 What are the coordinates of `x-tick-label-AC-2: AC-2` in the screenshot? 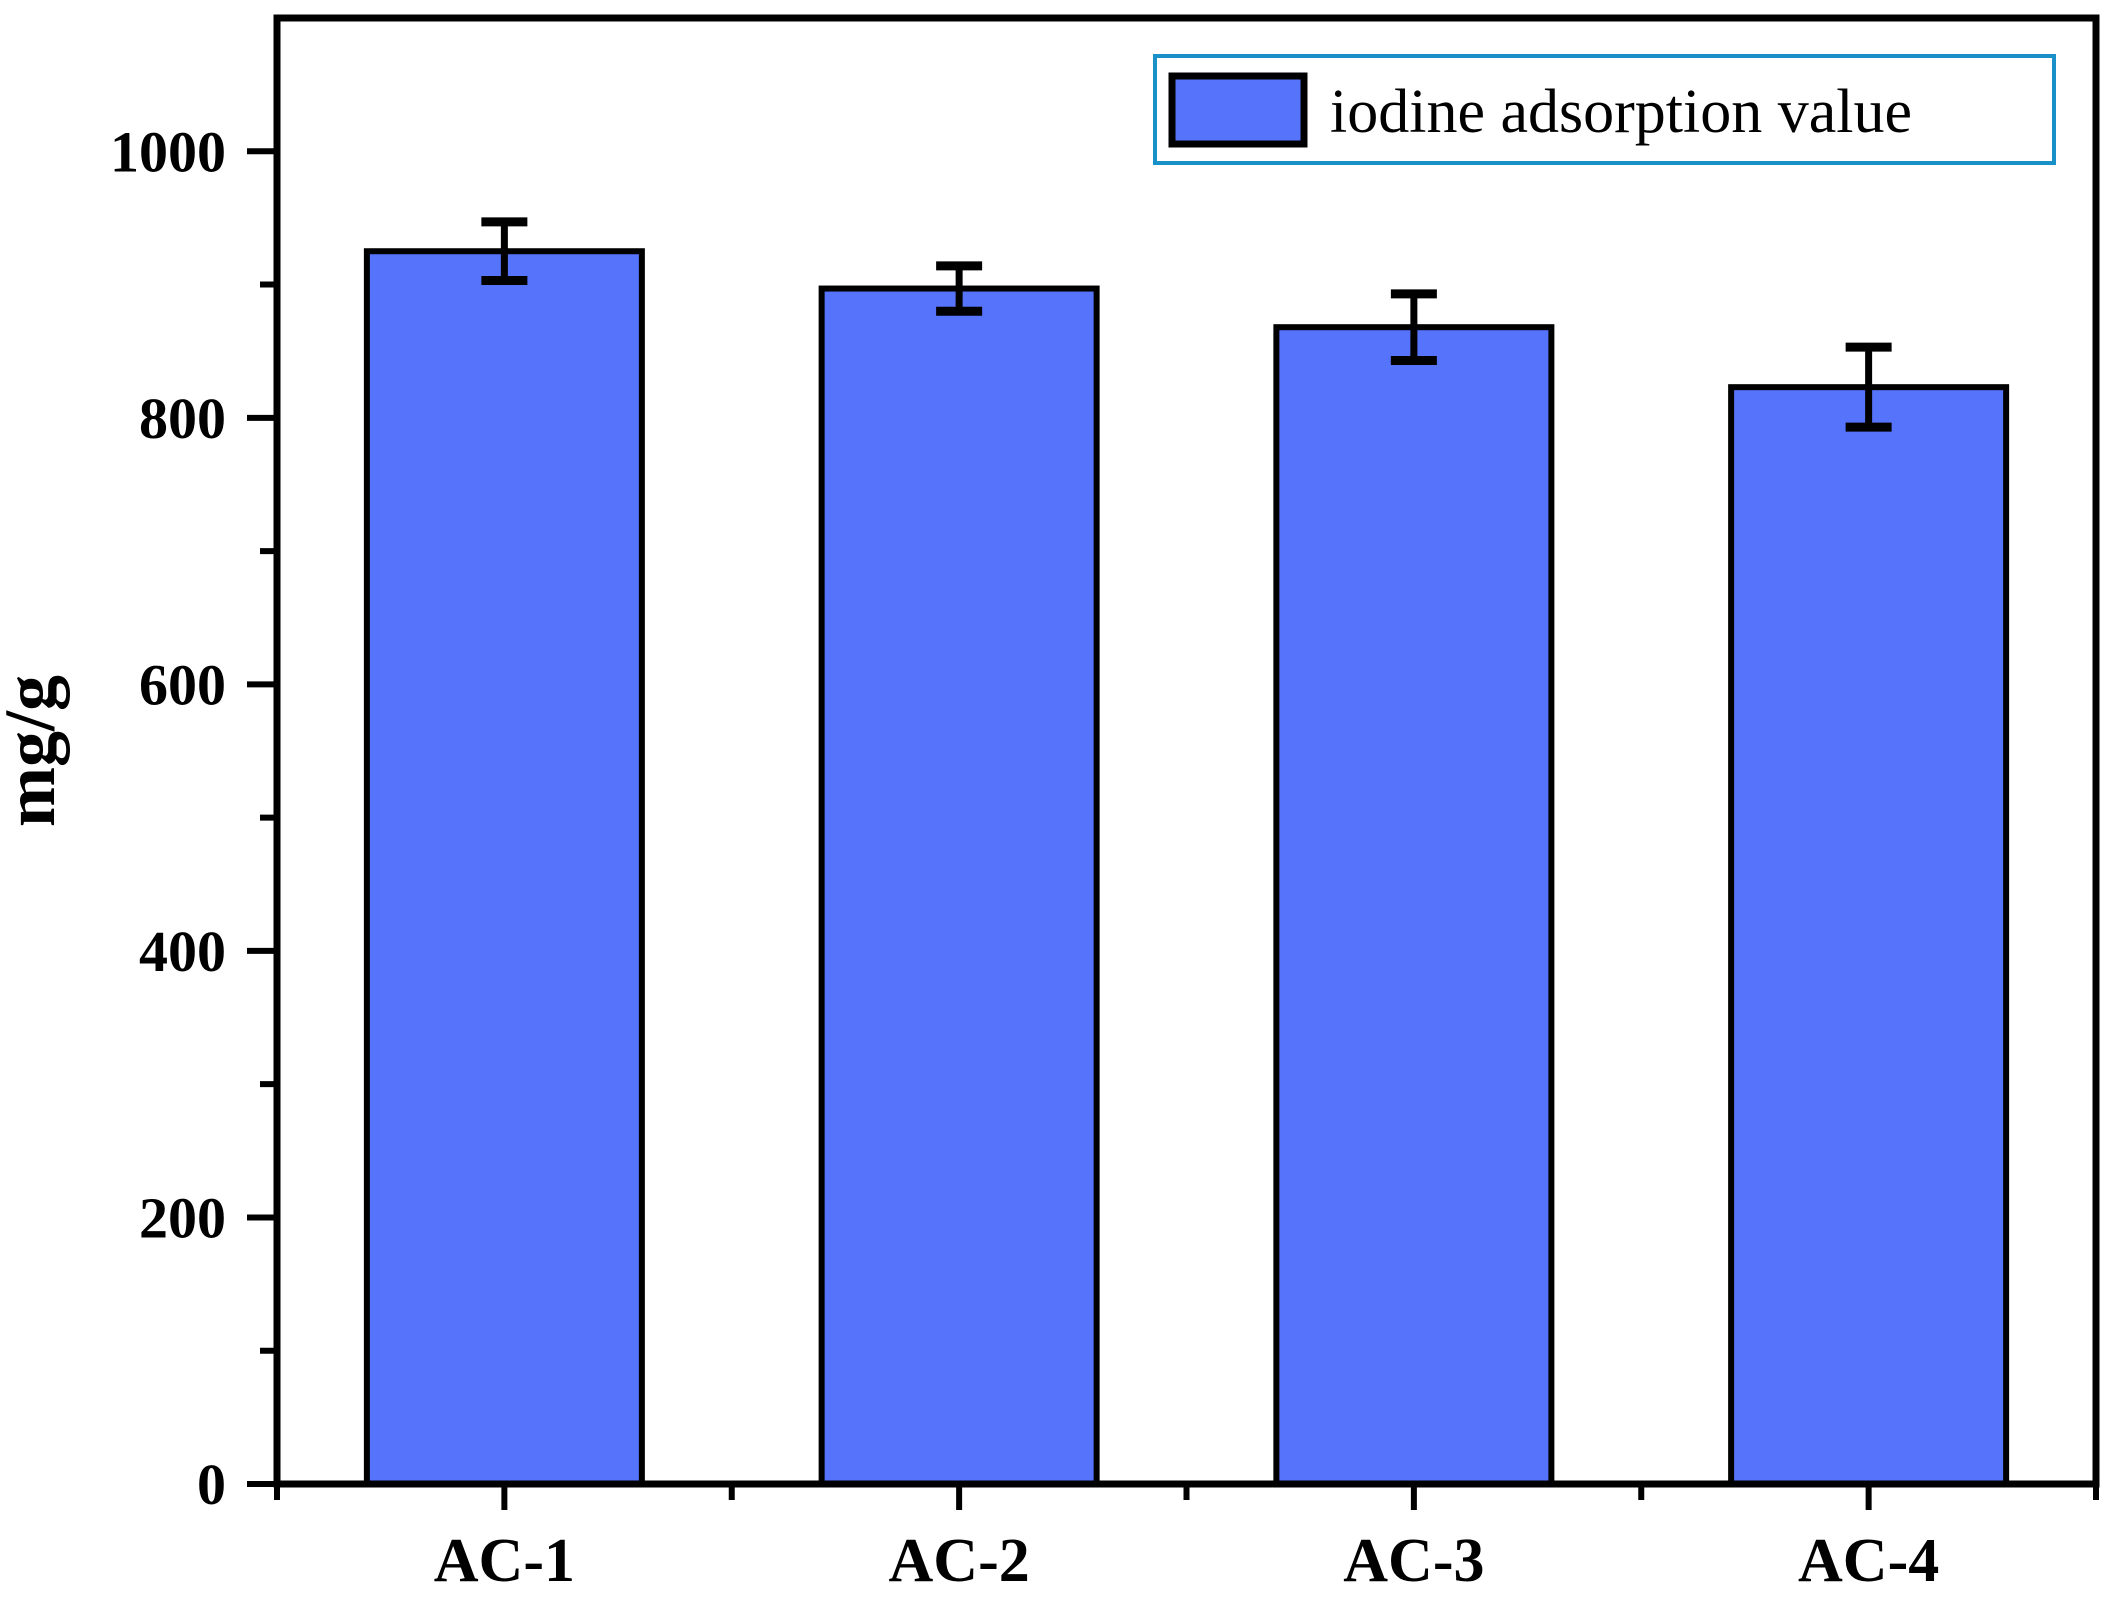 It's located at (959, 1561).